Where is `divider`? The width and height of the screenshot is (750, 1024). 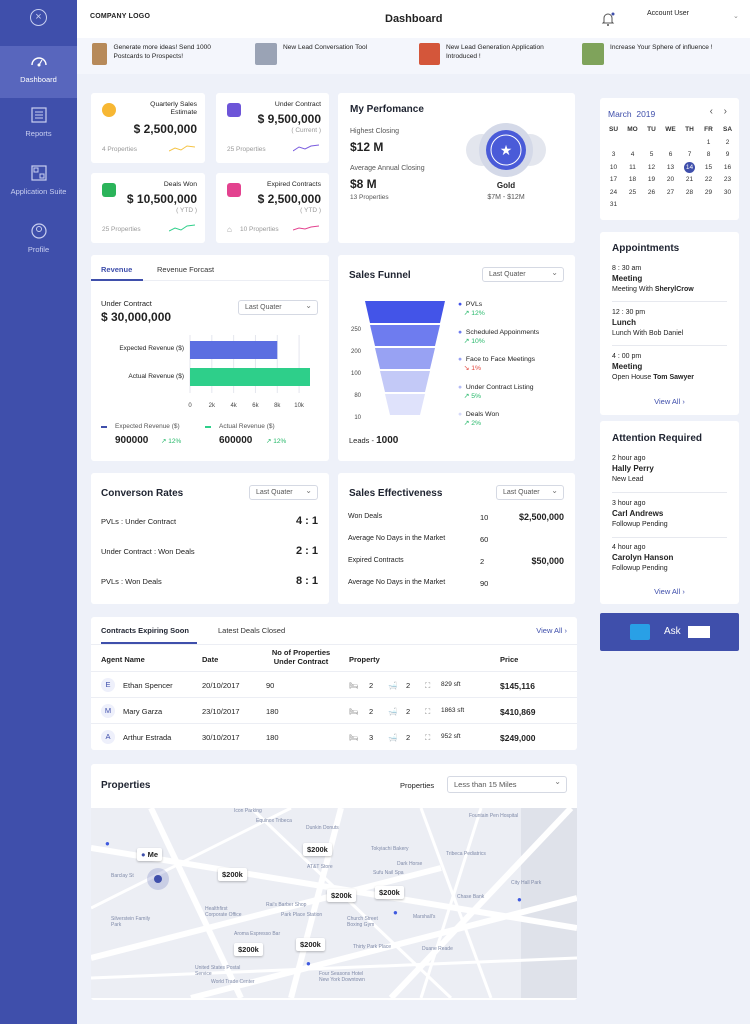 divider is located at coordinates (669, 492).